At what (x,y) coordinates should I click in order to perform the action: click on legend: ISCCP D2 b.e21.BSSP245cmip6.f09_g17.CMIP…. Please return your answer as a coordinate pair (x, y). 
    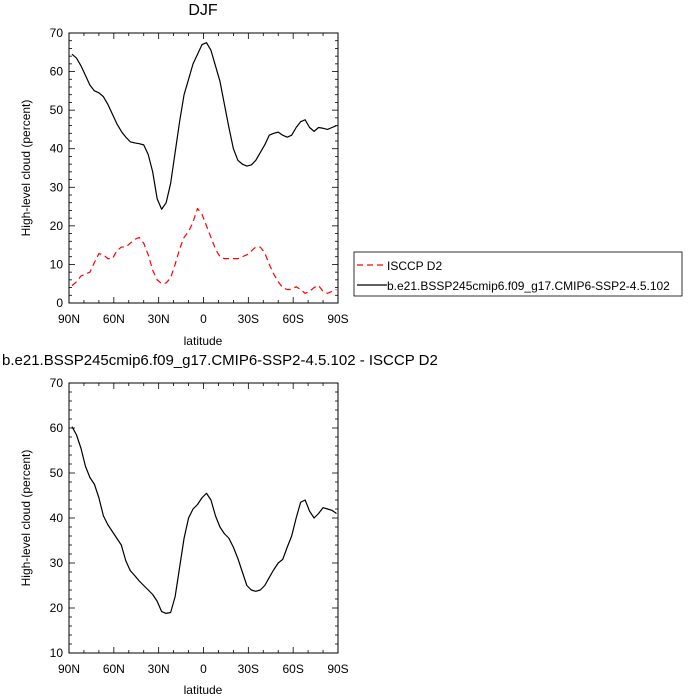
    Looking at the image, I should click on (518, 274).